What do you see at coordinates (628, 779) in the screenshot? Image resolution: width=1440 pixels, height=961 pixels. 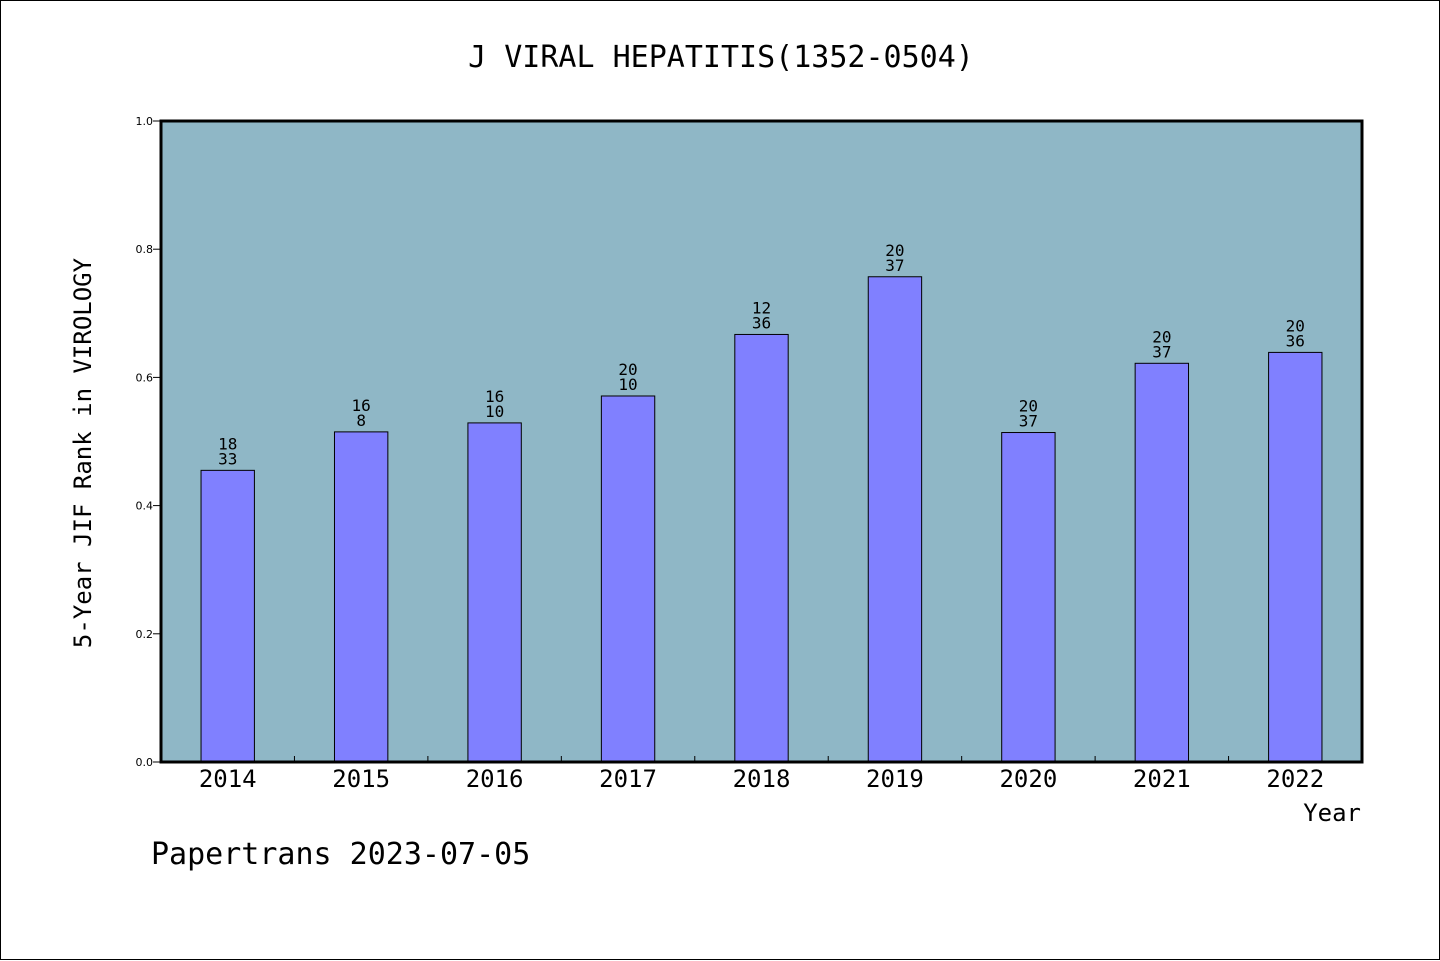 I see `x-tick-label: 2017` at bounding box center [628, 779].